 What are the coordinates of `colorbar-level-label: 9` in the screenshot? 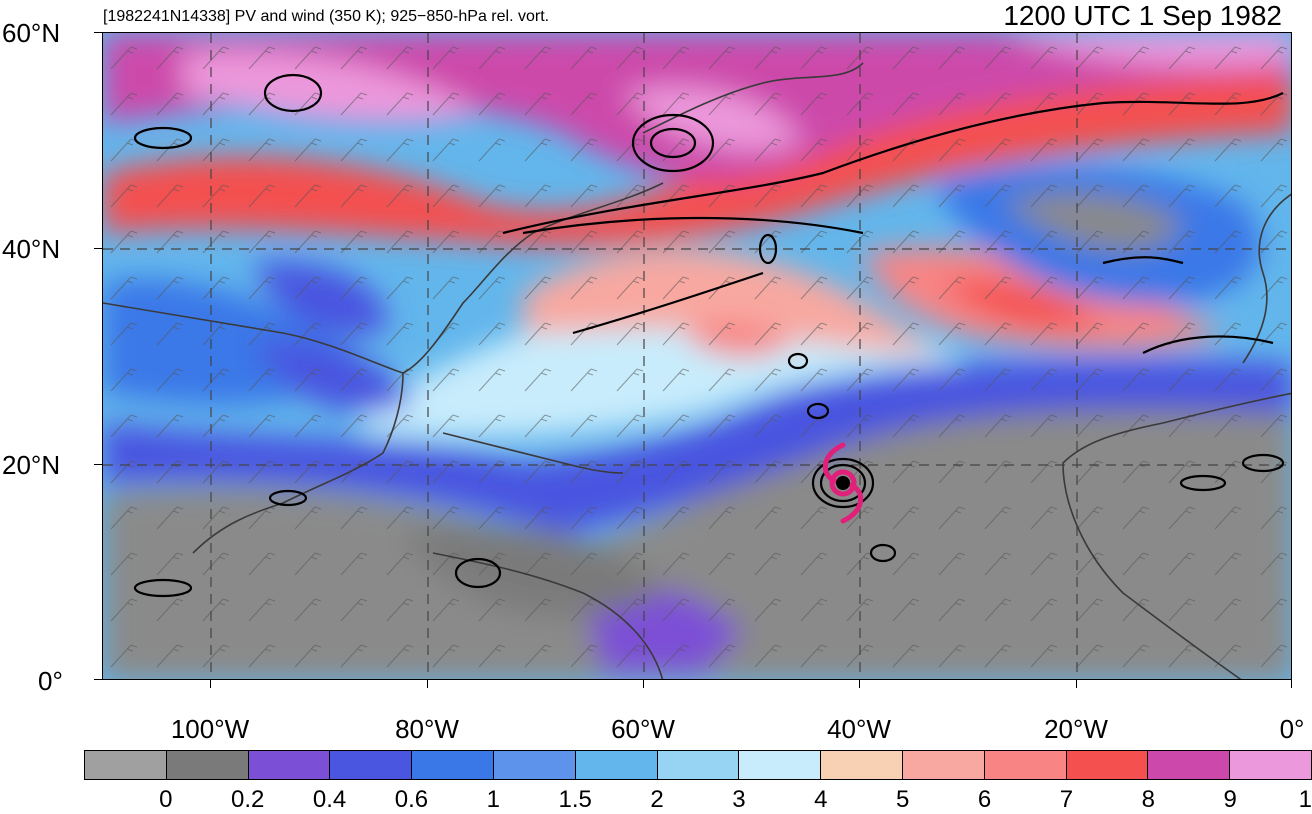 It's located at (1230, 799).